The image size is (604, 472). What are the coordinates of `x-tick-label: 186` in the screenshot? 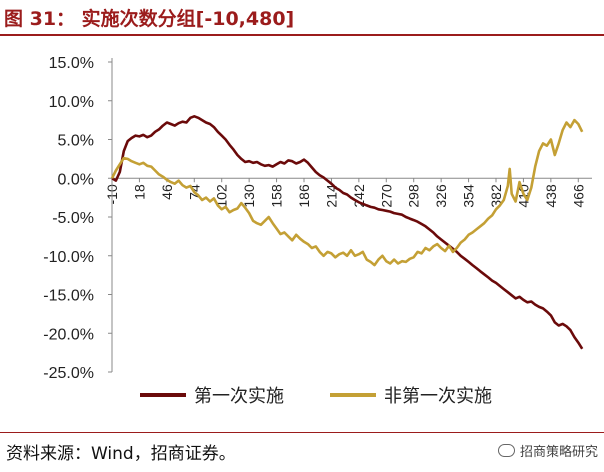 It's located at (304, 196).